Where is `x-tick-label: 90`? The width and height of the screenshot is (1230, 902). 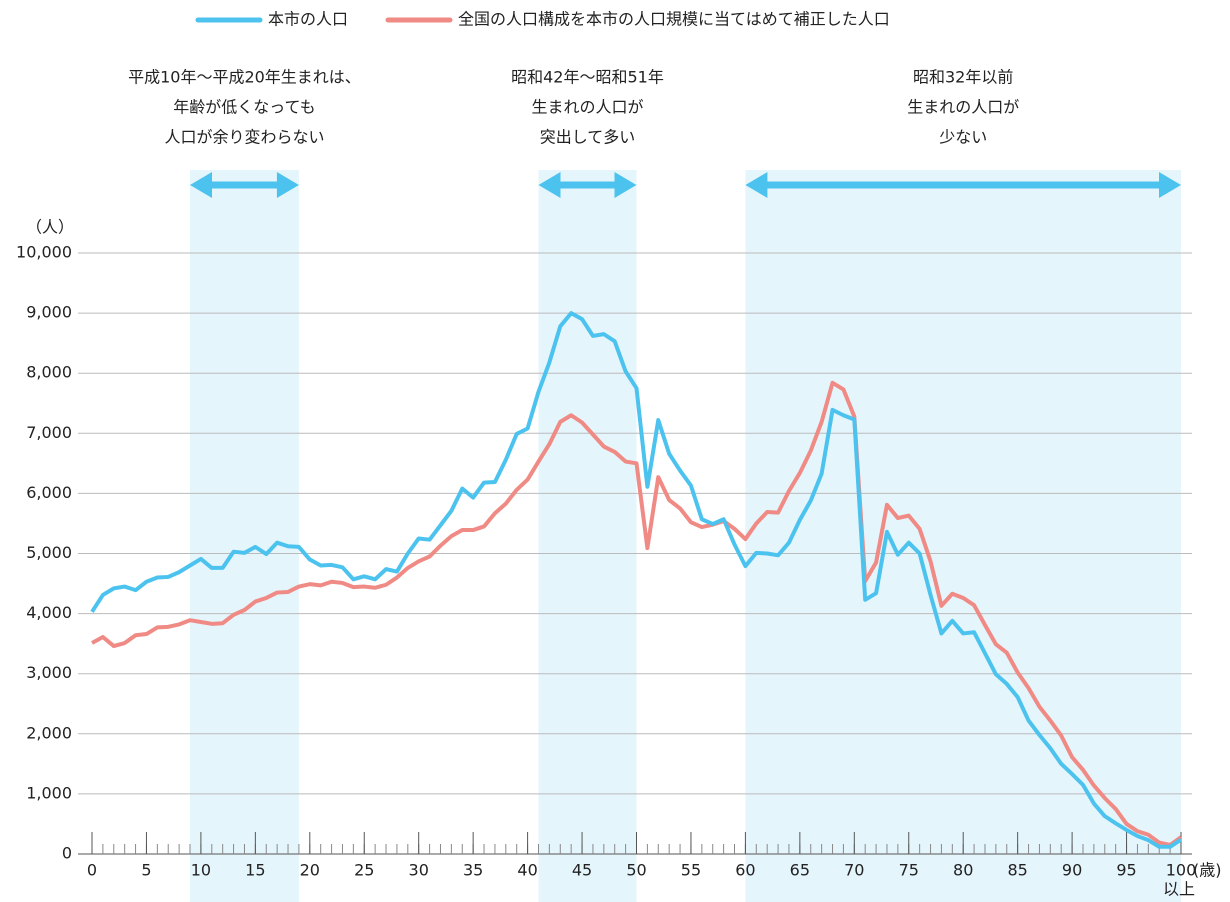 x-tick-label: 90 is located at coordinates (1072, 870).